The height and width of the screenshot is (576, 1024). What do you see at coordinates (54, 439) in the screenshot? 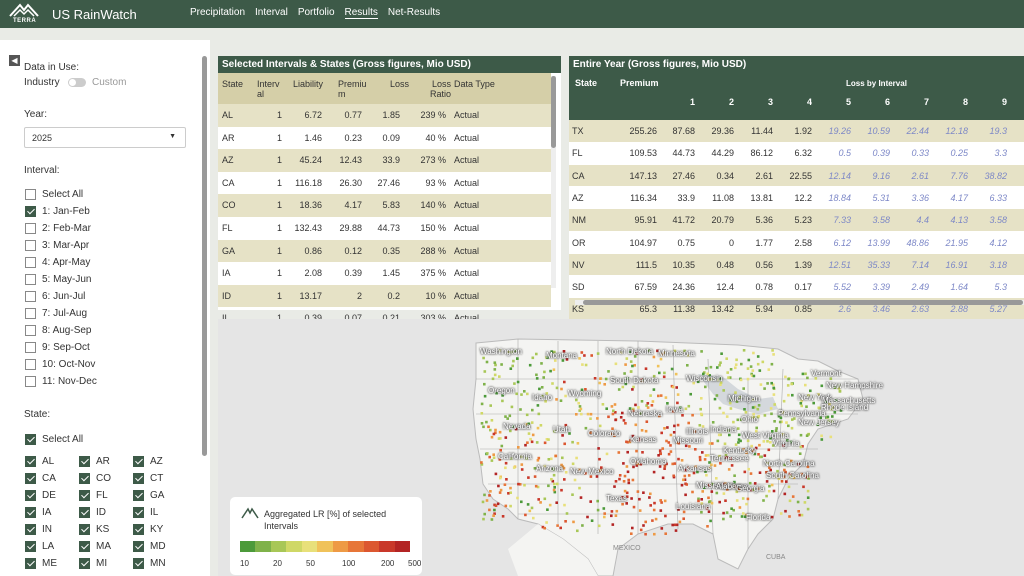
I see `select-all-states: Select All` at bounding box center [54, 439].